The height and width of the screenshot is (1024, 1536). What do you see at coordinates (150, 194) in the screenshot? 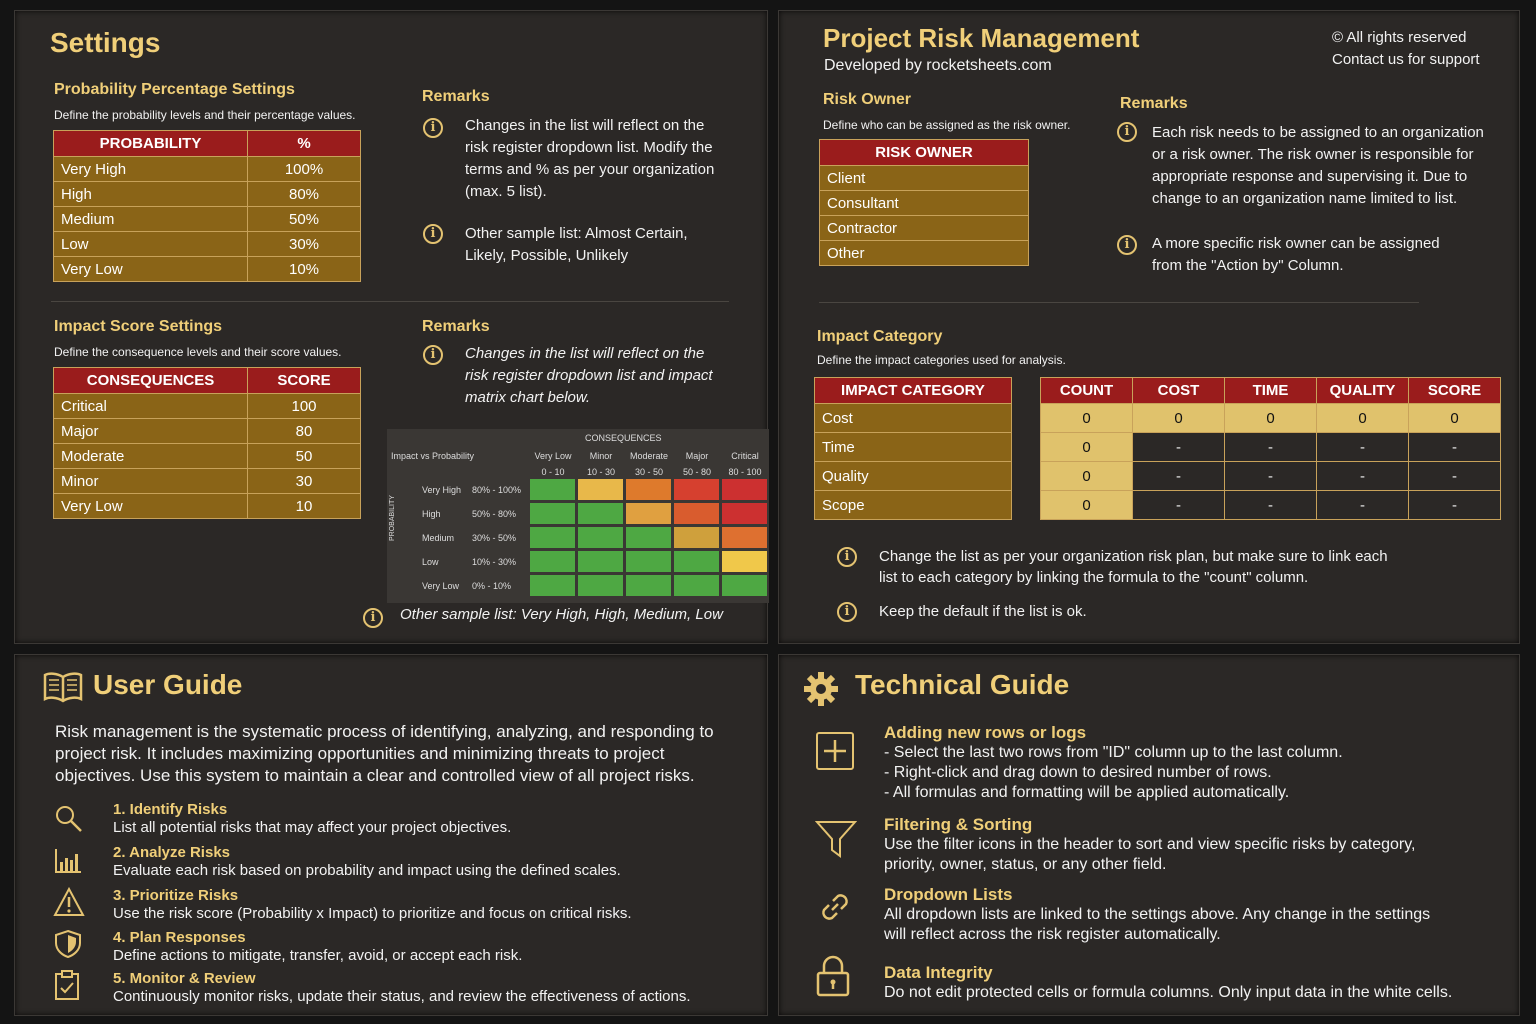
I see `row-label: High` at bounding box center [150, 194].